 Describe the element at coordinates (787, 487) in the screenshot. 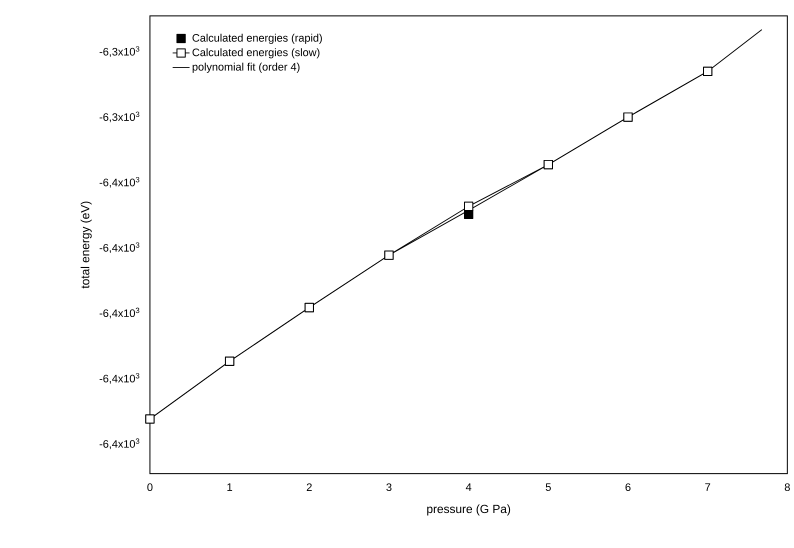

I see `x-tick-label: 8` at that location.